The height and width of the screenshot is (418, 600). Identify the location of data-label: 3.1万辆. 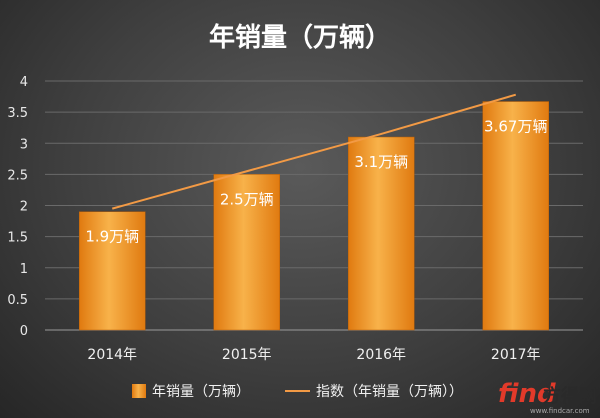
(381, 162).